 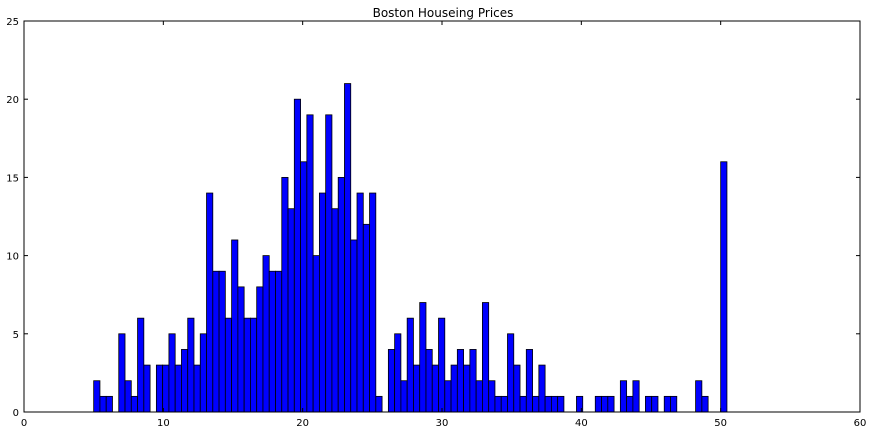 I want to click on y-tick-label: 20, so click(x=12, y=100).